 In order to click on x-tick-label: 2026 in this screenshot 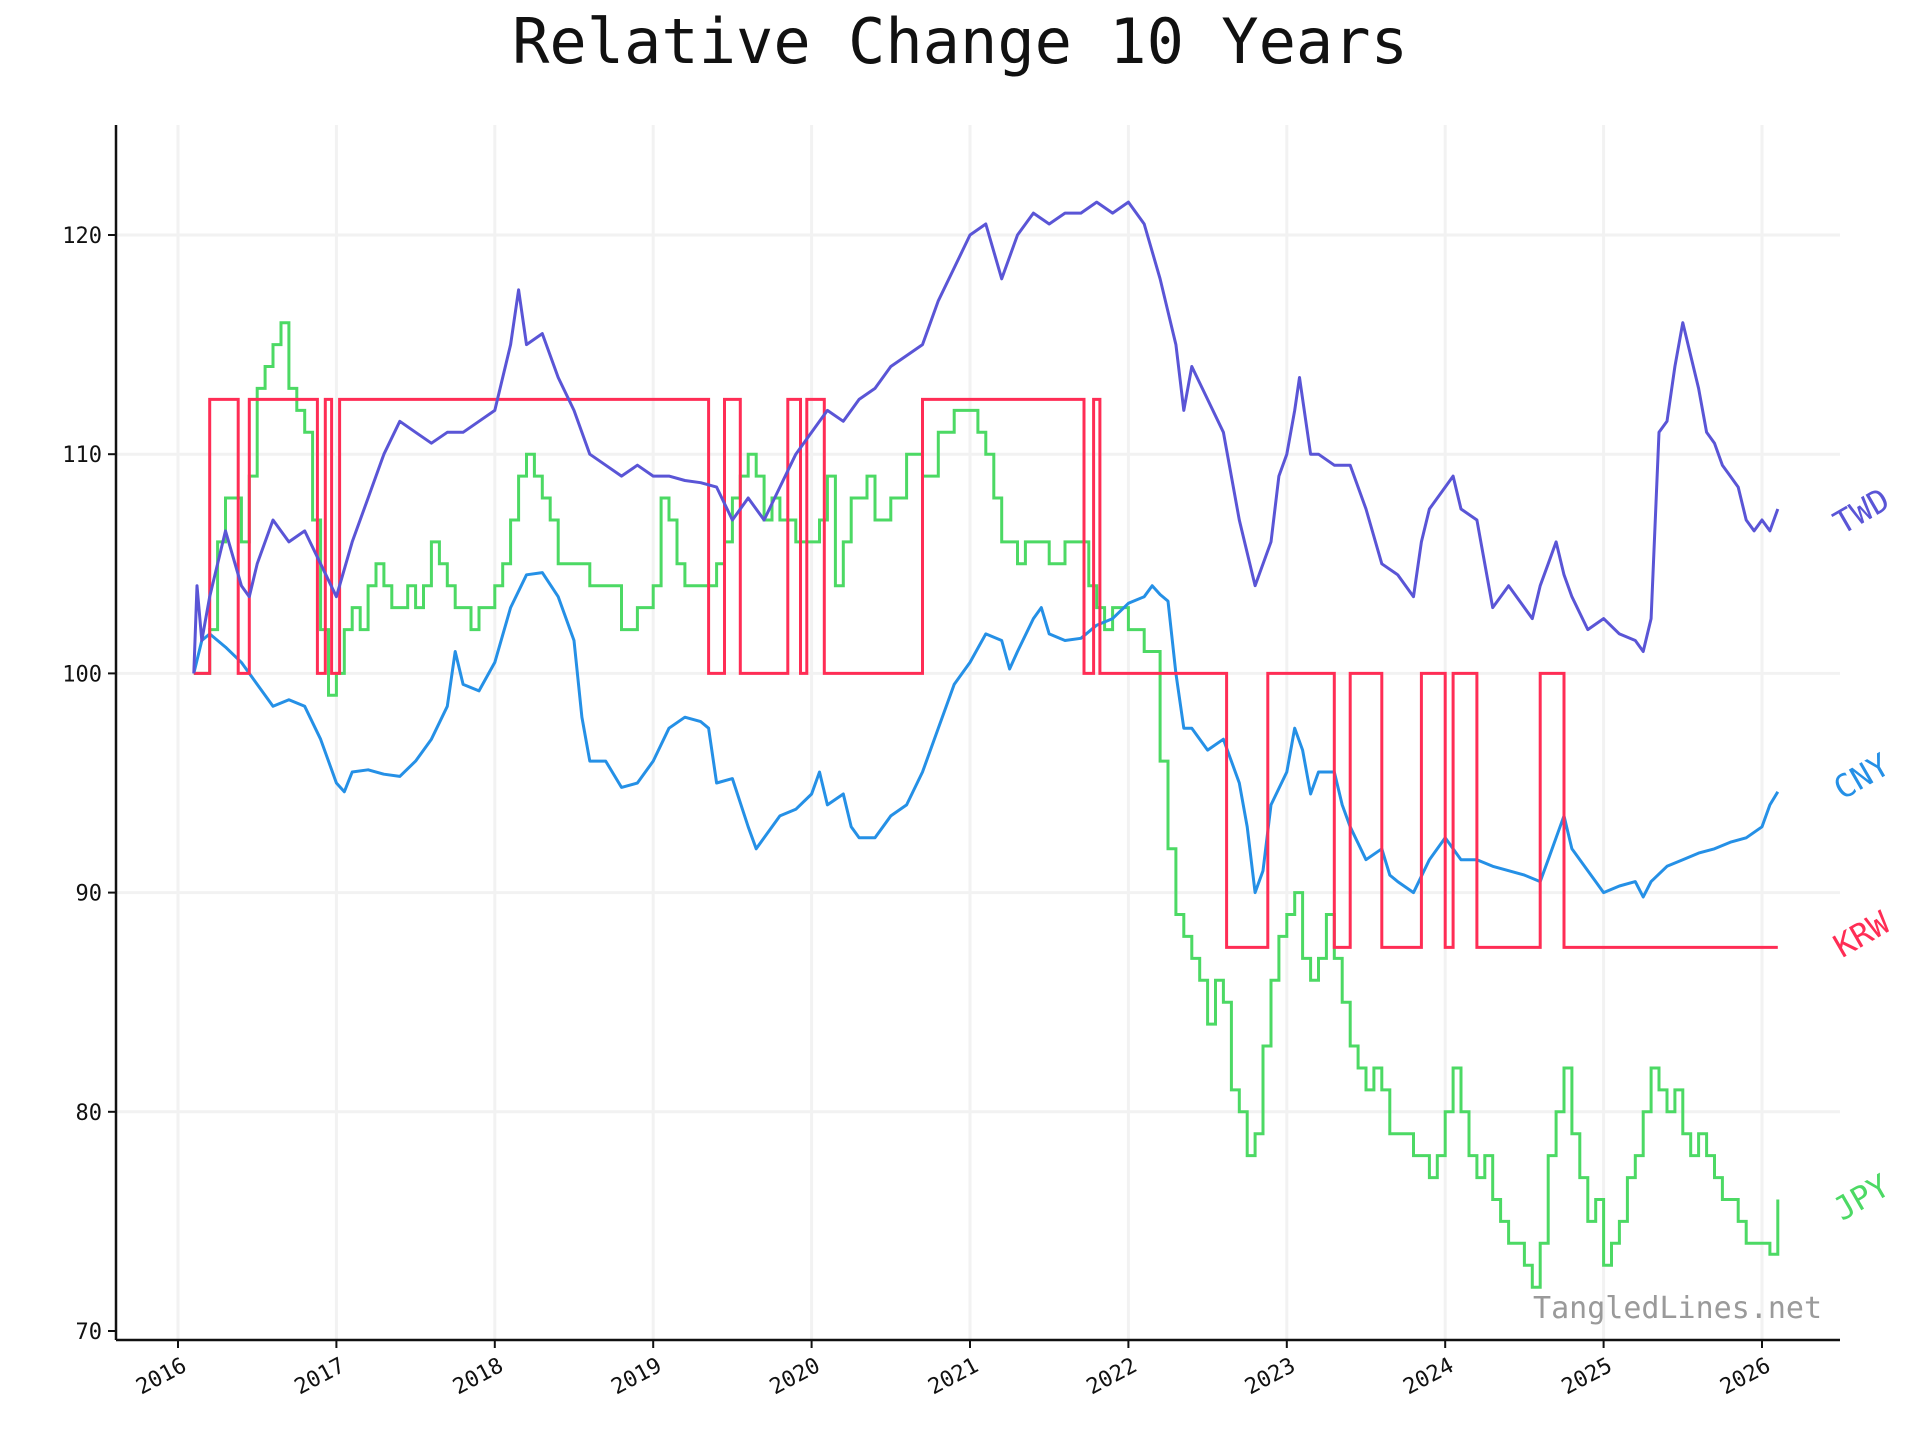, I will do `click(1745, 1376)`.